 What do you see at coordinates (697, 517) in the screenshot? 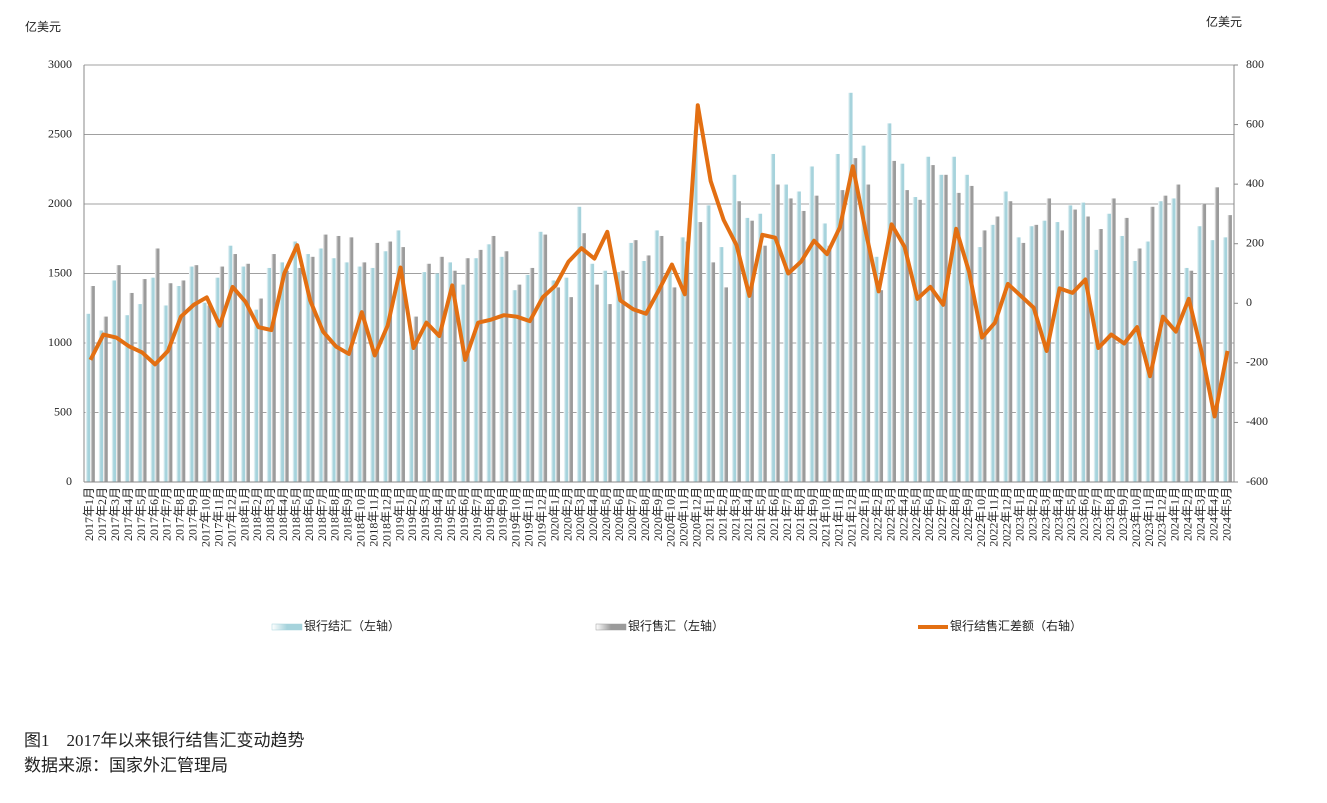
I see `x-tick-label: 2020年12月` at bounding box center [697, 517].